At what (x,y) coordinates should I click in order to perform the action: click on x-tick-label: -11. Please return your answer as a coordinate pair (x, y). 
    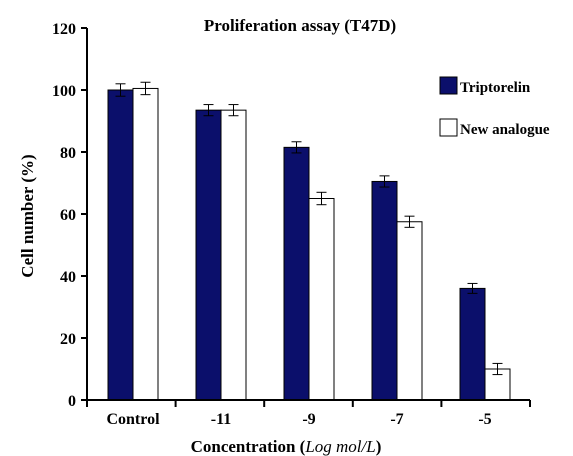
    Looking at the image, I should click on (221, 419).